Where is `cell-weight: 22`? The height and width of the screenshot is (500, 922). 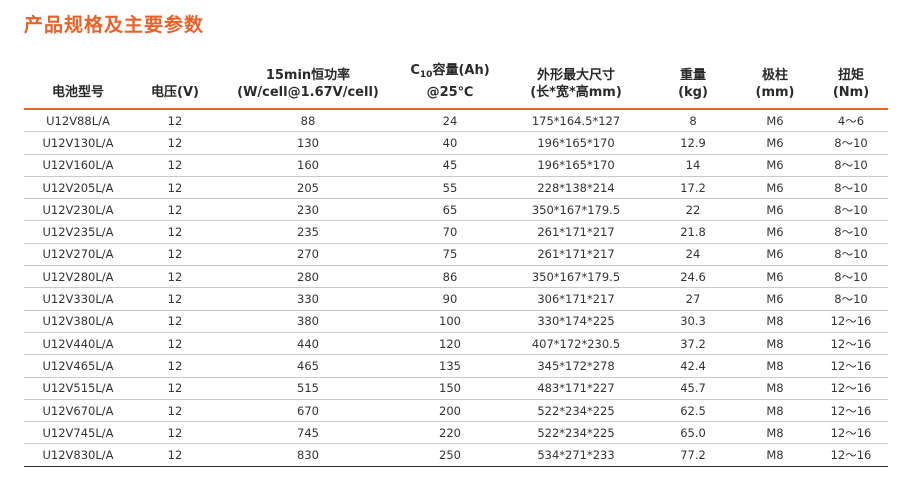
cell-weight: 22 is located at coordinates (693, 210).